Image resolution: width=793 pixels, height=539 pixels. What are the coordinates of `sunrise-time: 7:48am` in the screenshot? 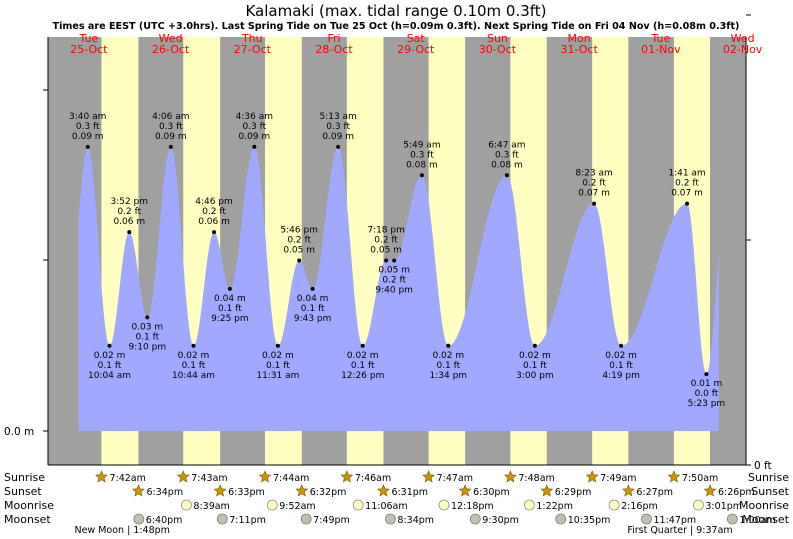 It's located at (536, 478).